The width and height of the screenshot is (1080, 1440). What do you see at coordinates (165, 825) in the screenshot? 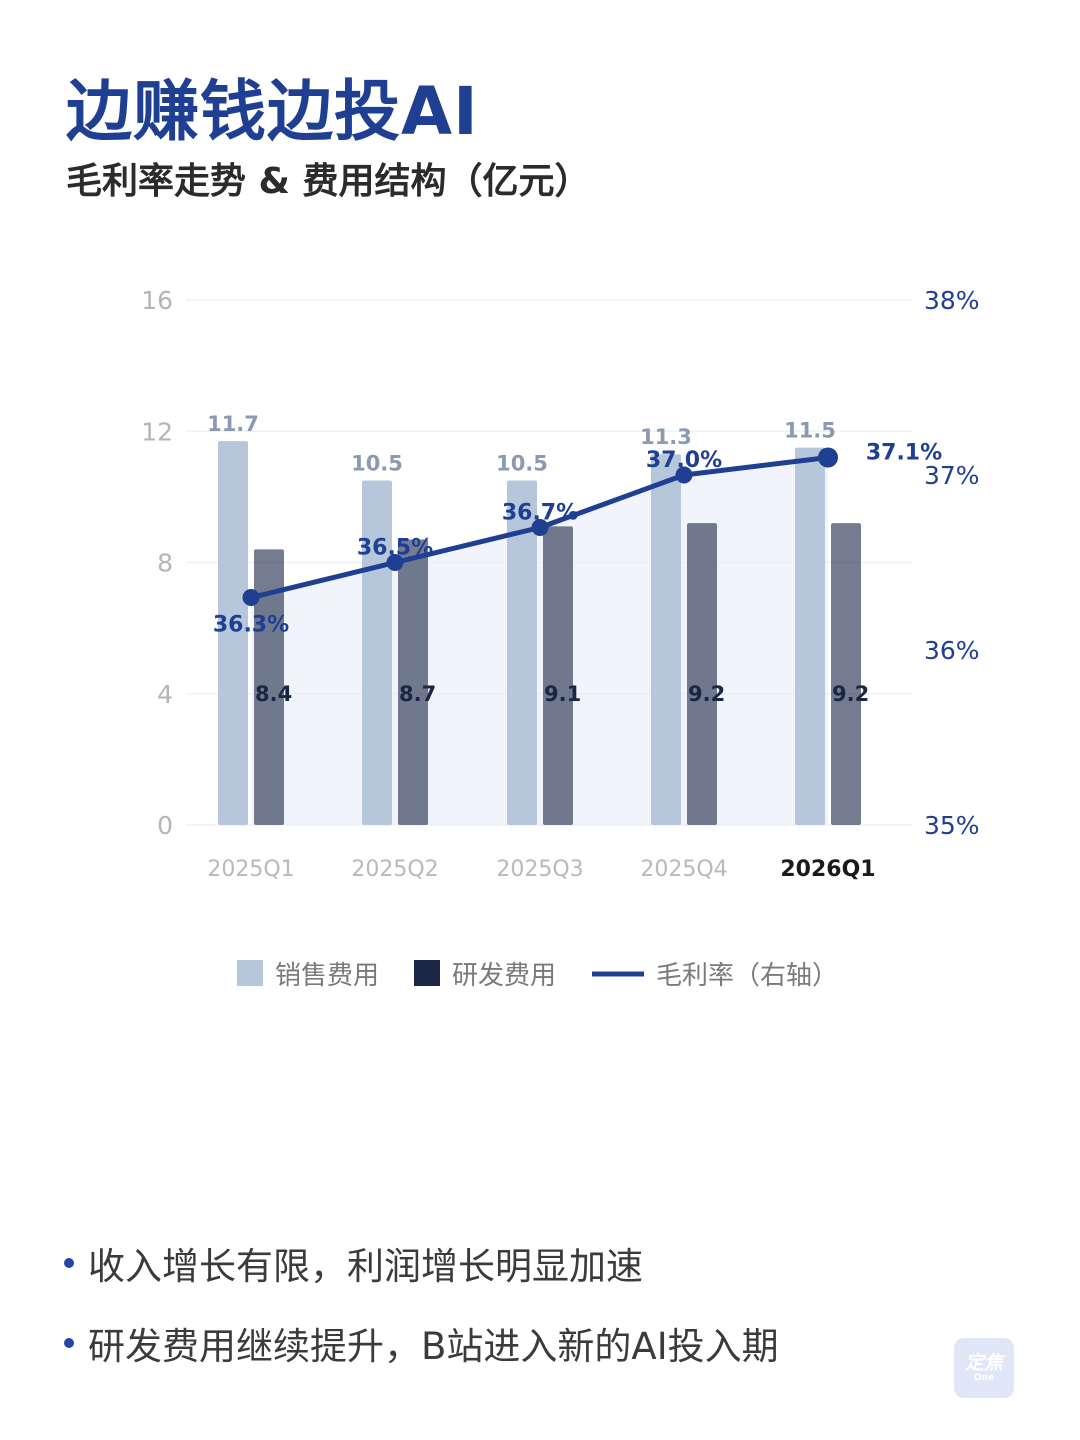
I see `y-left-tick-label: 0` at bounding box center [165, 825].